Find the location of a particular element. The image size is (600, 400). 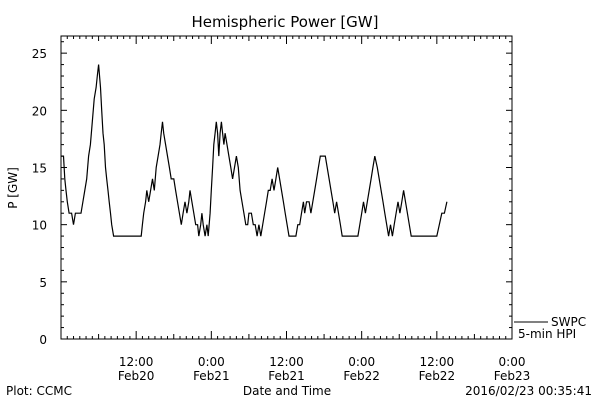

plot-credit: Plot: CCMC is located at coordinates (39, 391).